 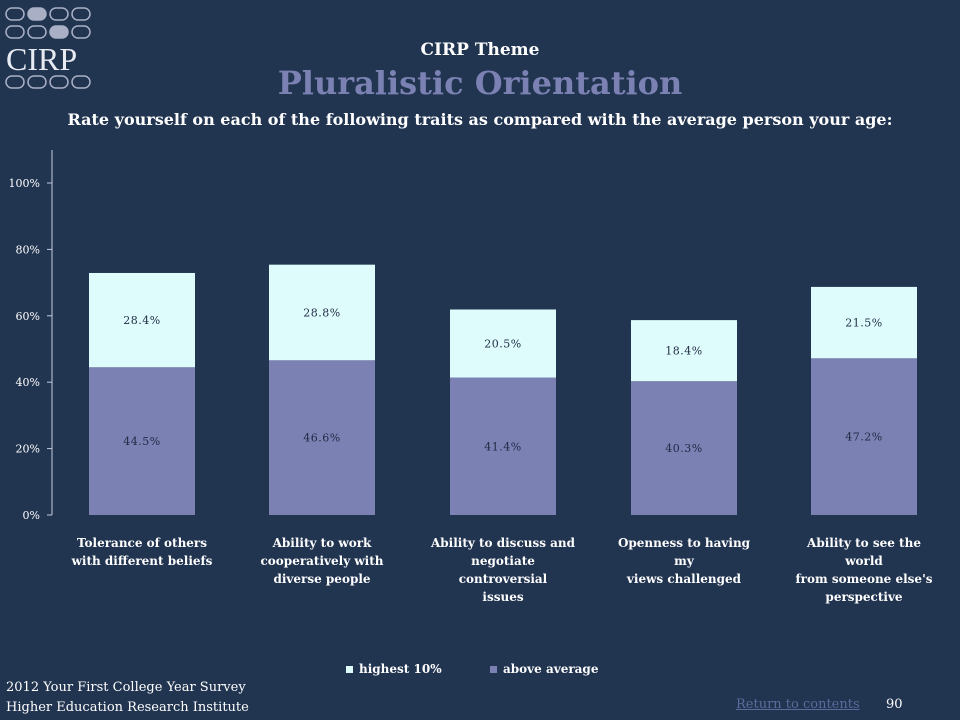 I want to click on category-label-line: Openness to having my, so click(x=684, y=552).